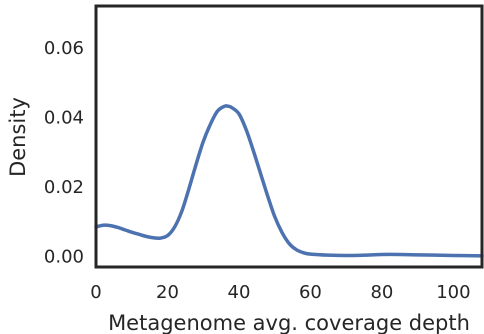 This screenshot has width=484, height=334. Describe the element at coordinates (64, 187) in the screenshot. I see `y-tick-label: 0.02` at that location.